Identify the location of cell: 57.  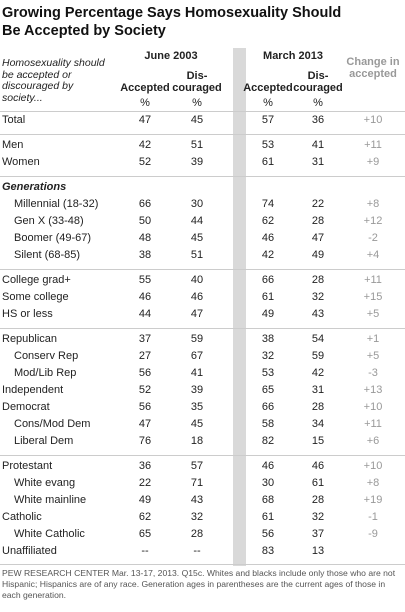
(197, 466).